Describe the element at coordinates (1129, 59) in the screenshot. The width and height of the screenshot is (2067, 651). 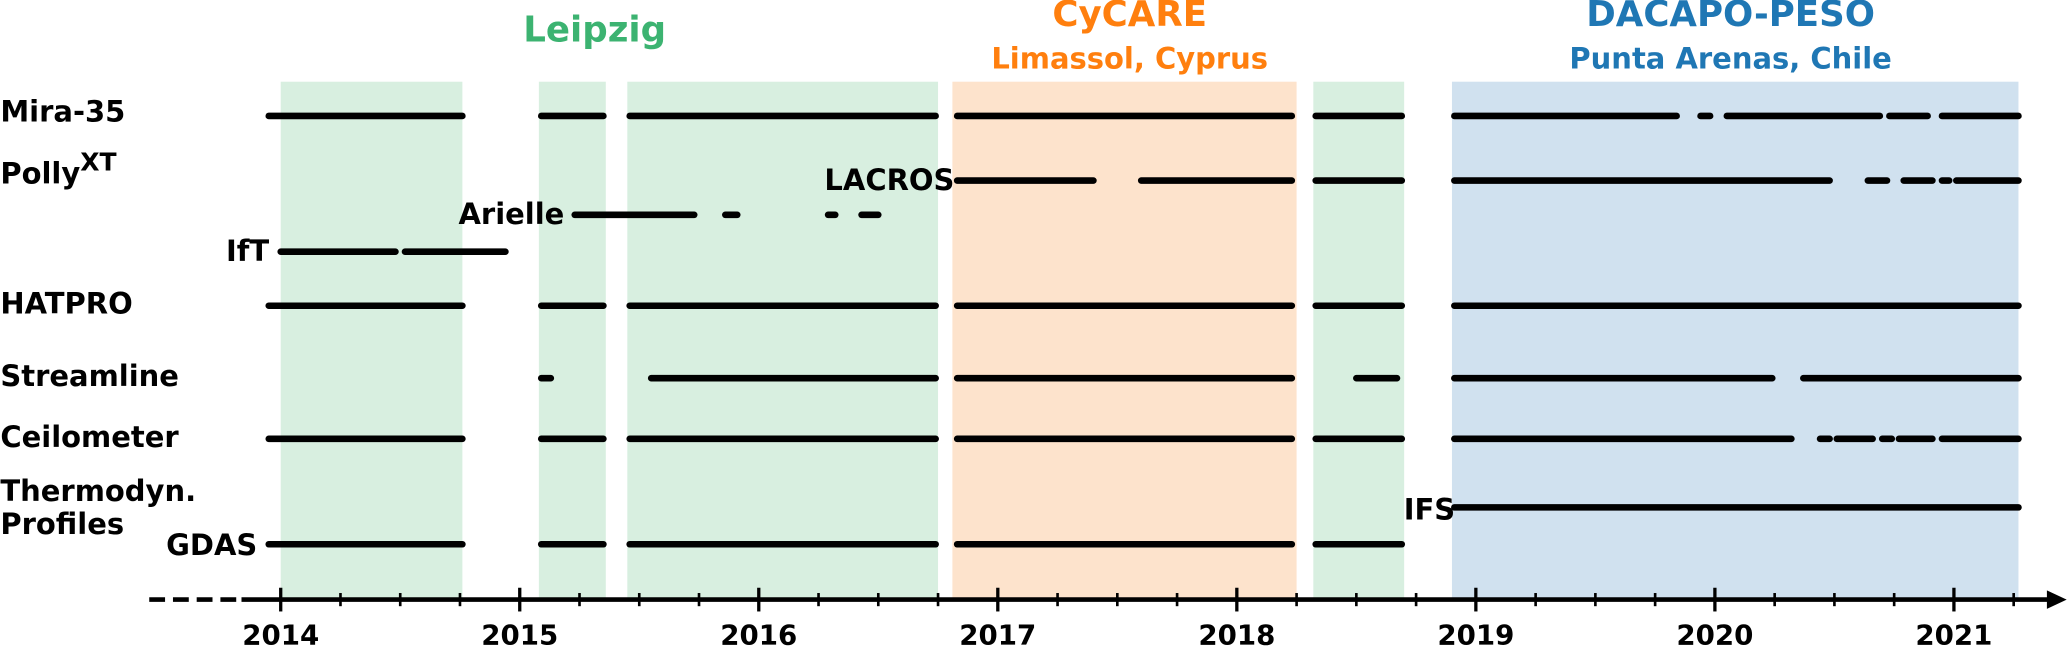
I see `campaign-location: Limassol, Cyprus` at that location.